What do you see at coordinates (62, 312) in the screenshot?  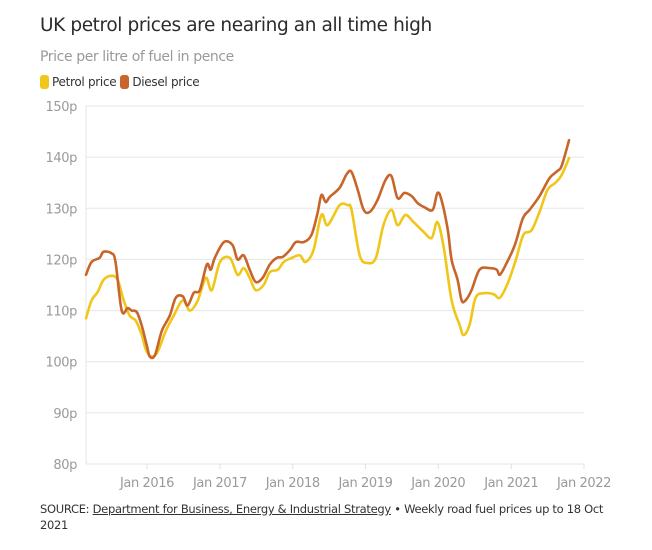 I see `y-tick-label: 110p` at bounding box center [62, 312].